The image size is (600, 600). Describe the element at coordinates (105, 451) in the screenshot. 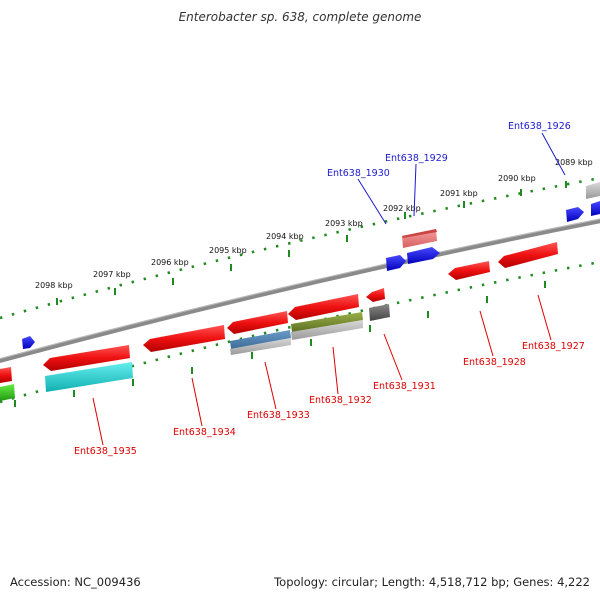

I see `gene-label: Ent638_1935` at that location.